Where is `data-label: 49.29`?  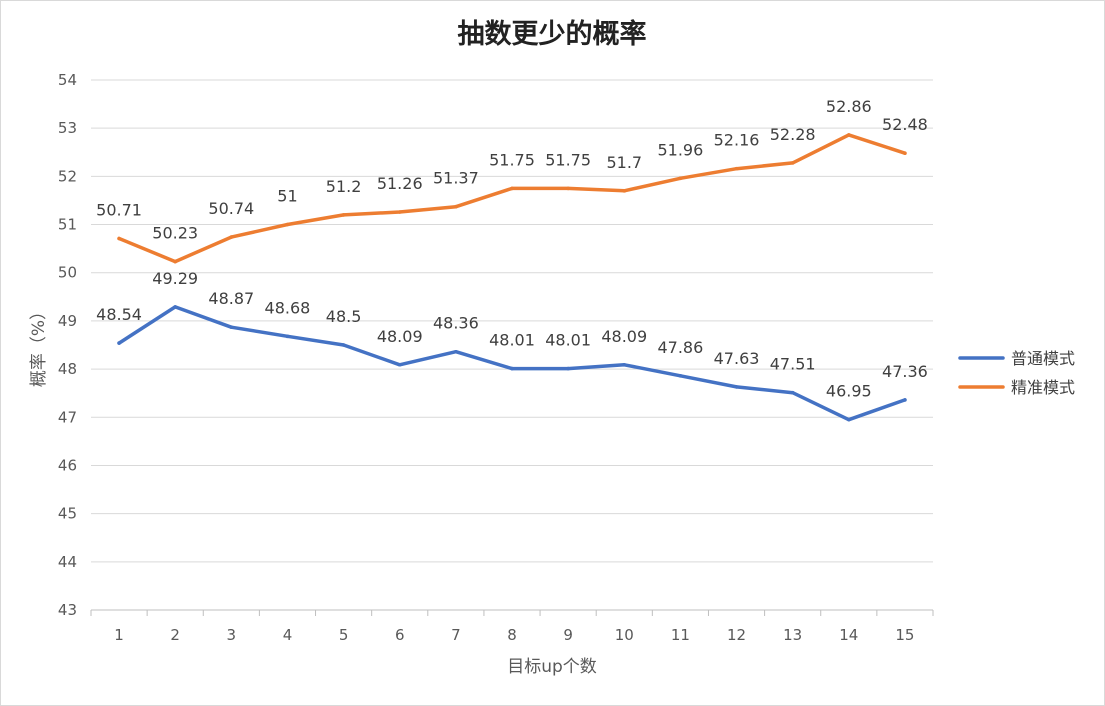
data-label: 49.29 is located at coordinates (175, 278).